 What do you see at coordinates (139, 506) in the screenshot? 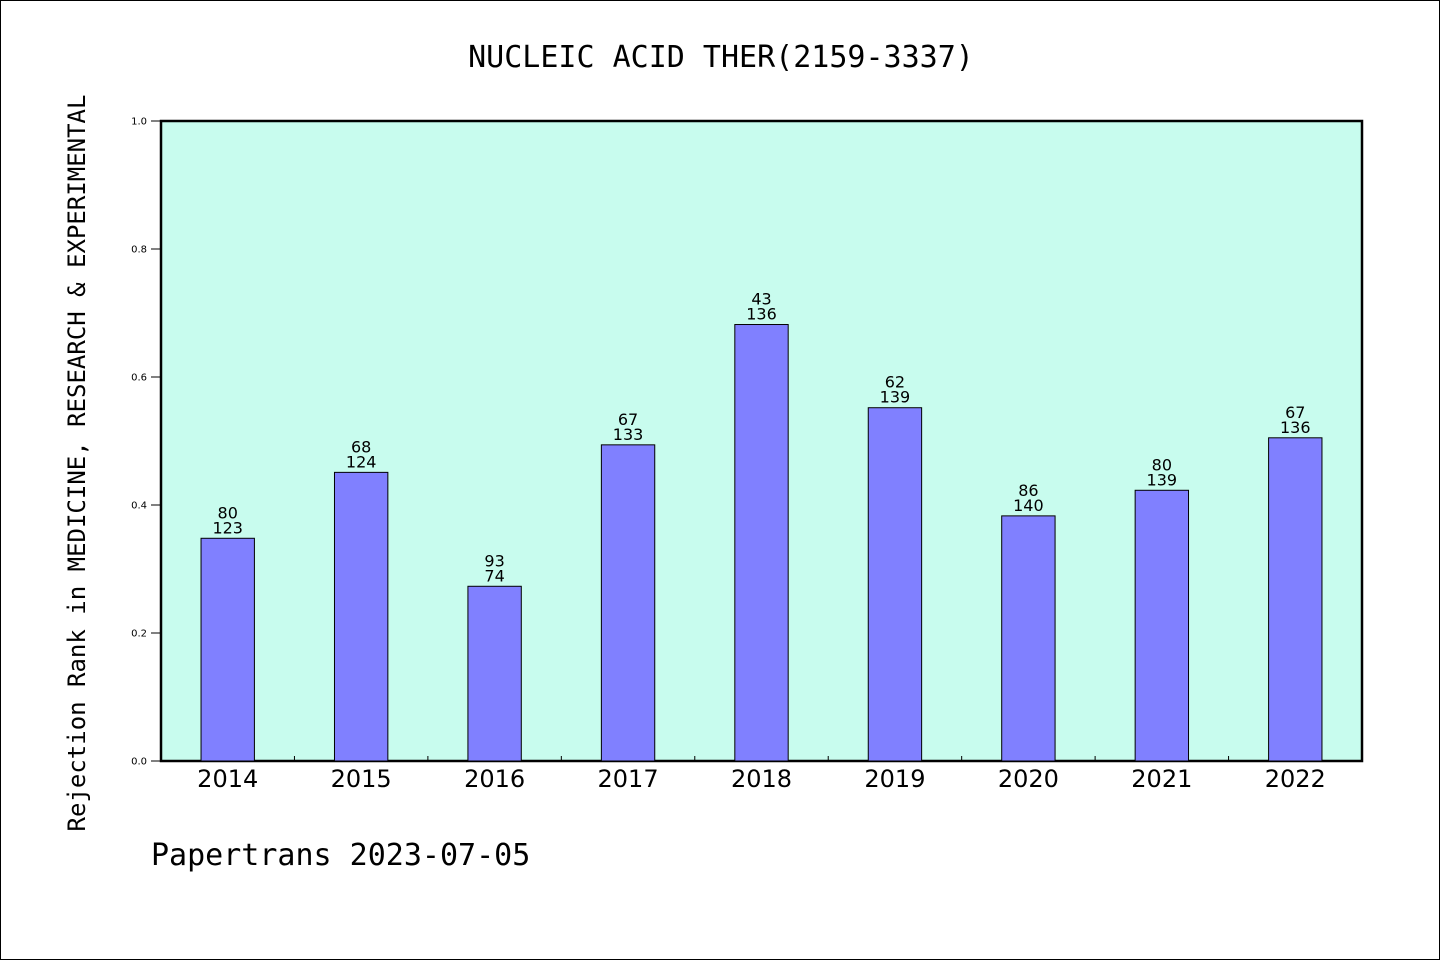
I see `y-tick-label: 0.4` at bounding box center [139, 506].